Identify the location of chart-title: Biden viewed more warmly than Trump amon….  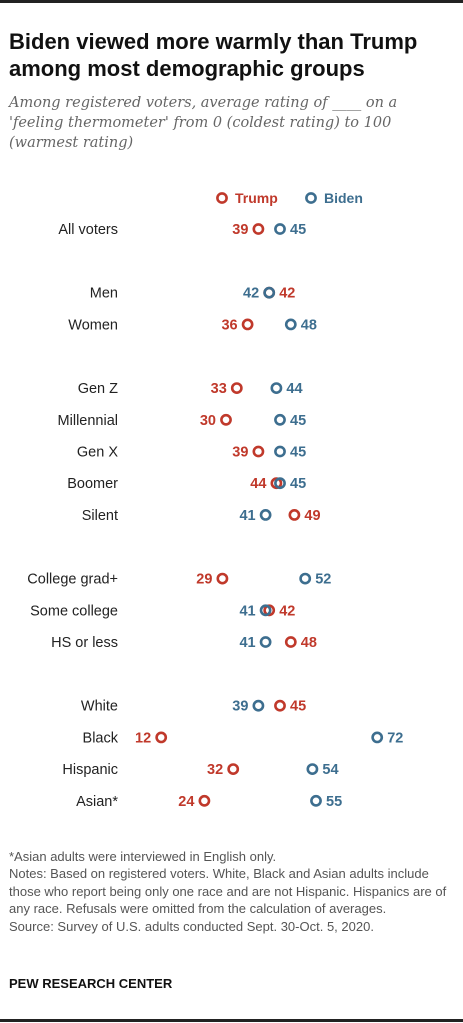
(213, 55).